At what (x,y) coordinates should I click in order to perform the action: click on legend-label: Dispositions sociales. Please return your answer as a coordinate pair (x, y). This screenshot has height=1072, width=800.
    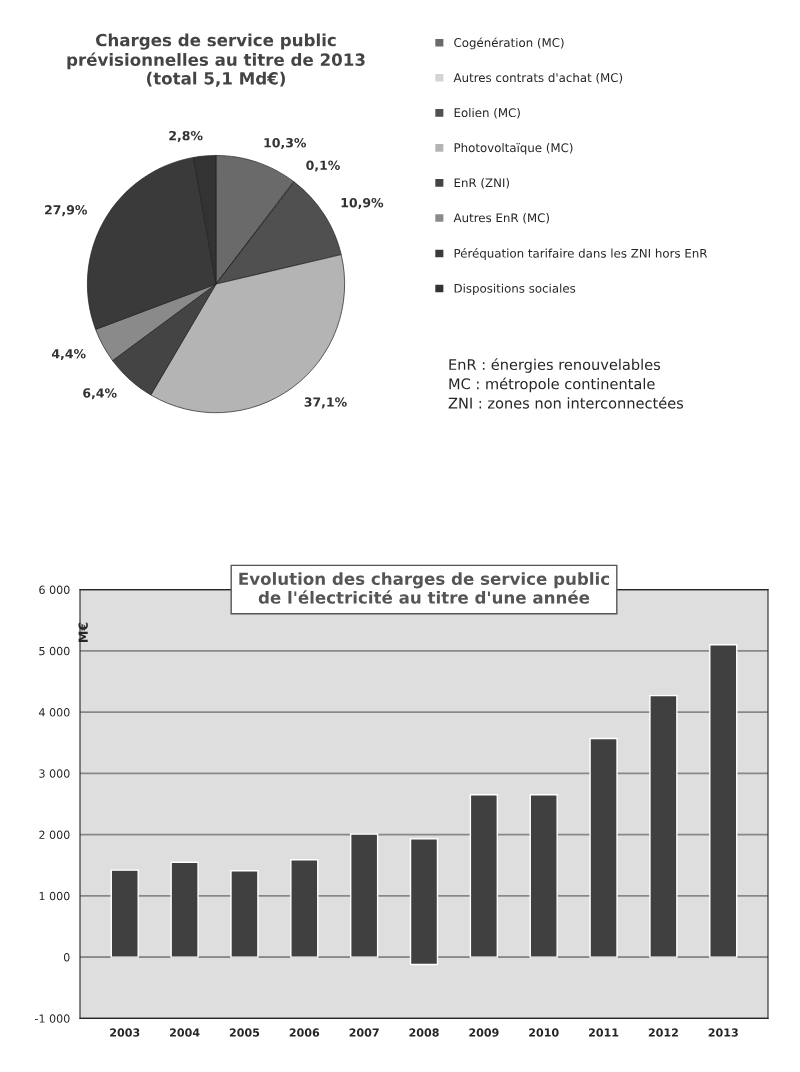
    Looking at the image, I should click on (515, 289).